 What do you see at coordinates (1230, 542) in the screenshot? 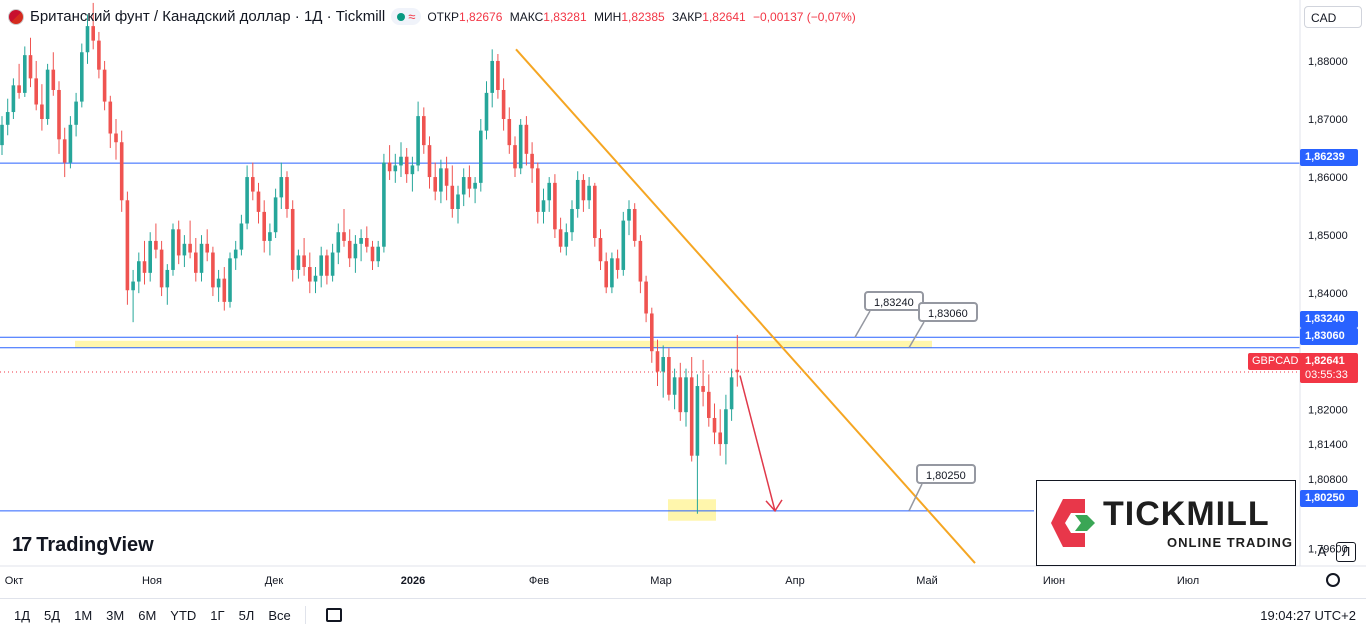
I see `tickmill-subtitle: ONLINE TRADING` at bounding box center [1230, 542].